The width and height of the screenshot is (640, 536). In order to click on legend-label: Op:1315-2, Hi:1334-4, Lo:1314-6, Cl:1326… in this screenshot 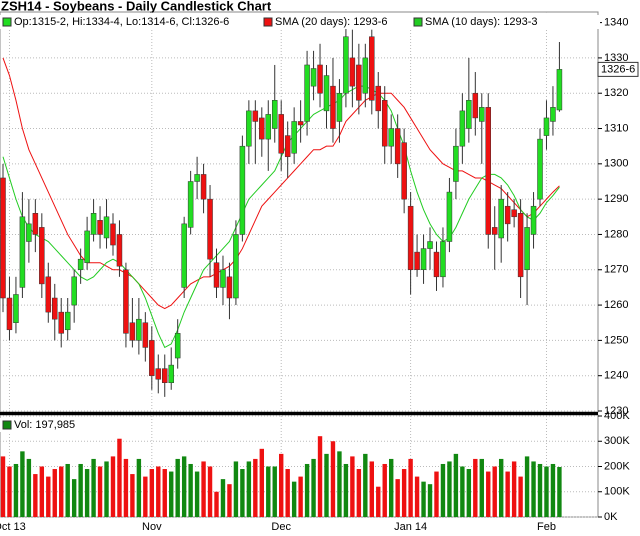, I will do `click(121, 22)`.